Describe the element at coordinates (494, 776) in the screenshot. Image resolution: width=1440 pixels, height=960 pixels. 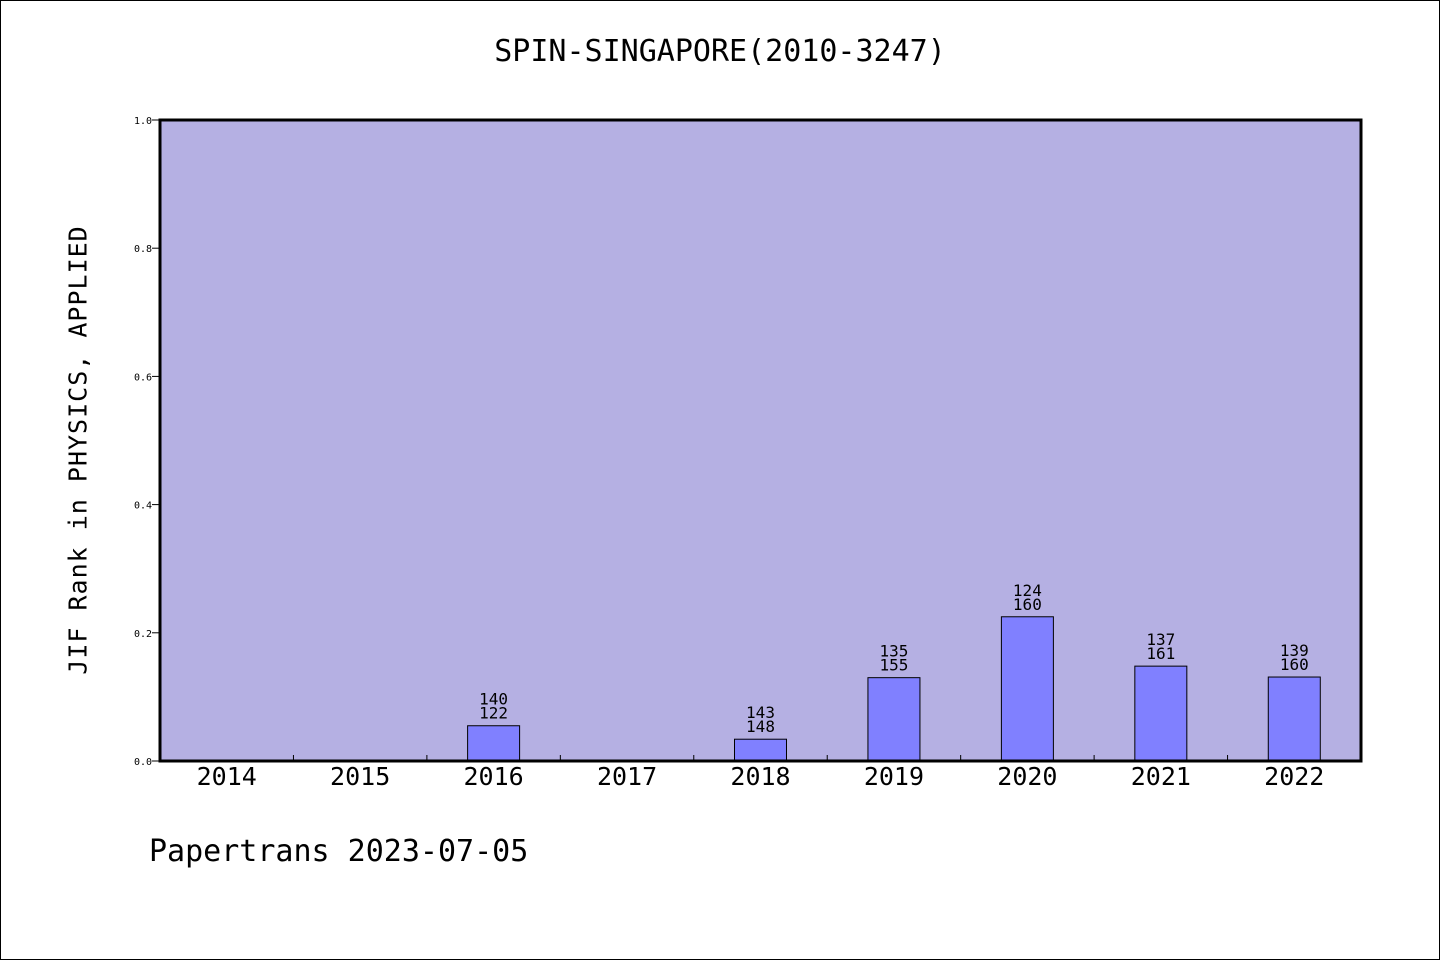
I see `x-tick-label: 2016` at that location.